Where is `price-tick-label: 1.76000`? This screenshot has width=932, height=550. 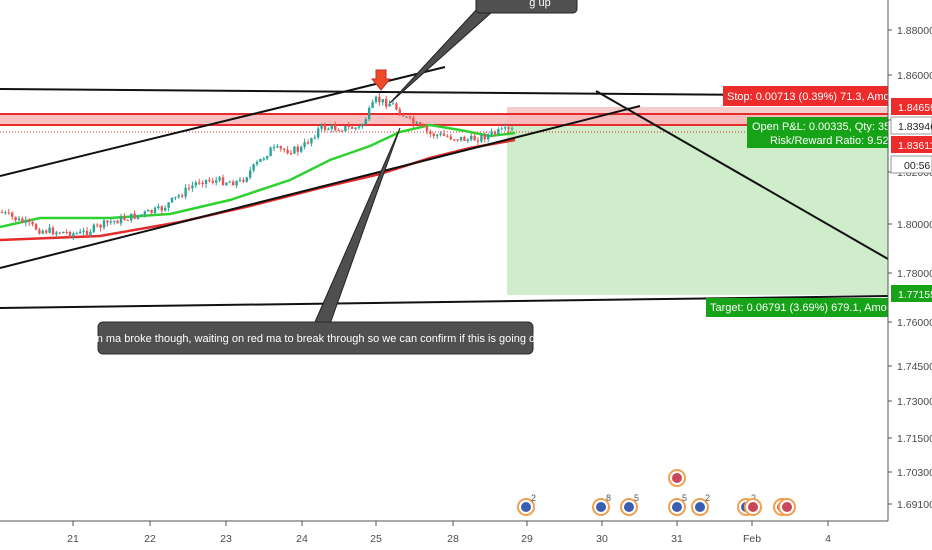 price-tick-label: 1.76000 is located at coordinates (914, 323).